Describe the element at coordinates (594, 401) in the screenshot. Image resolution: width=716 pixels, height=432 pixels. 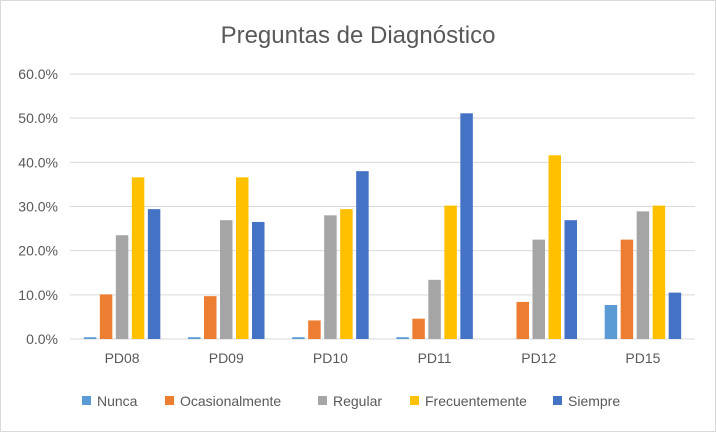
I see `legend-label-siempre: Siempre` at that location.